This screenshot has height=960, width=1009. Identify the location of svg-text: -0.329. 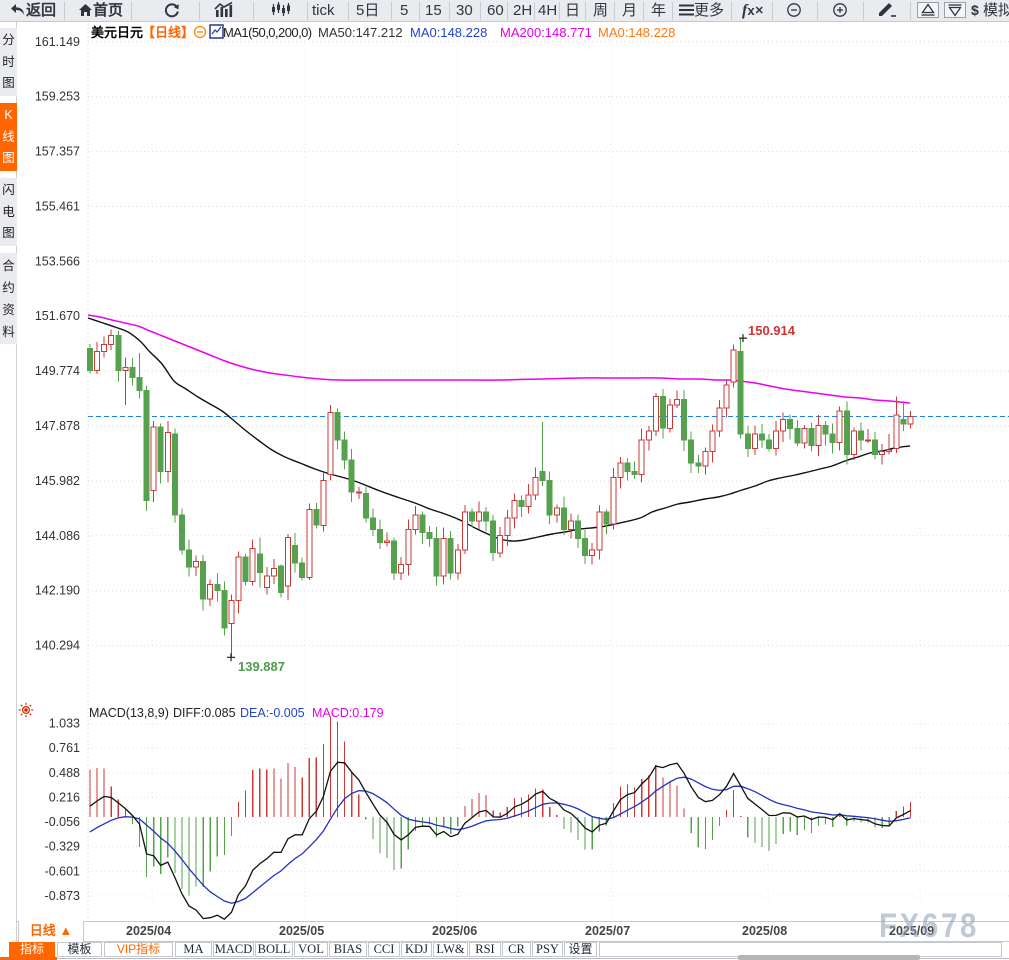
(62, 847).